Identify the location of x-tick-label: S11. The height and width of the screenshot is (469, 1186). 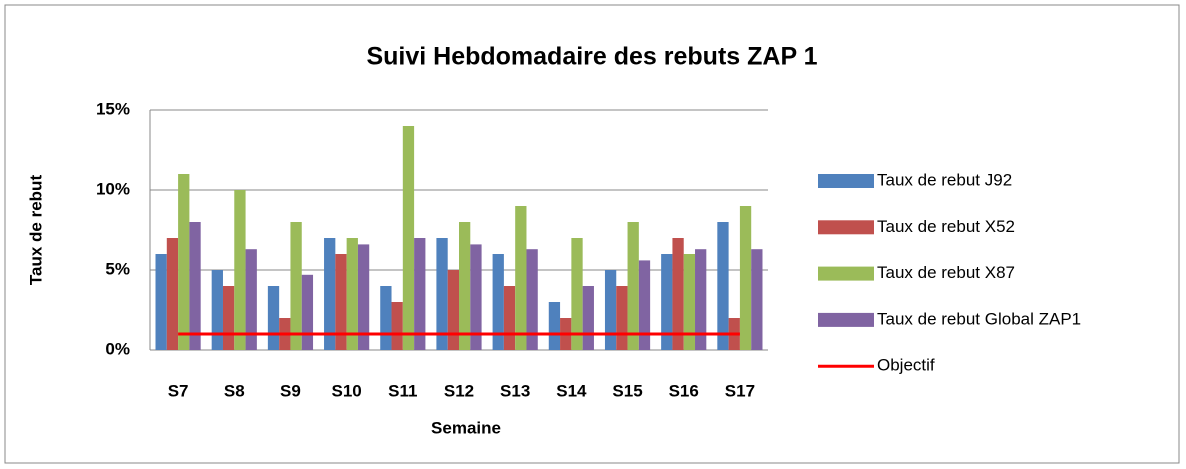
(402, 390).